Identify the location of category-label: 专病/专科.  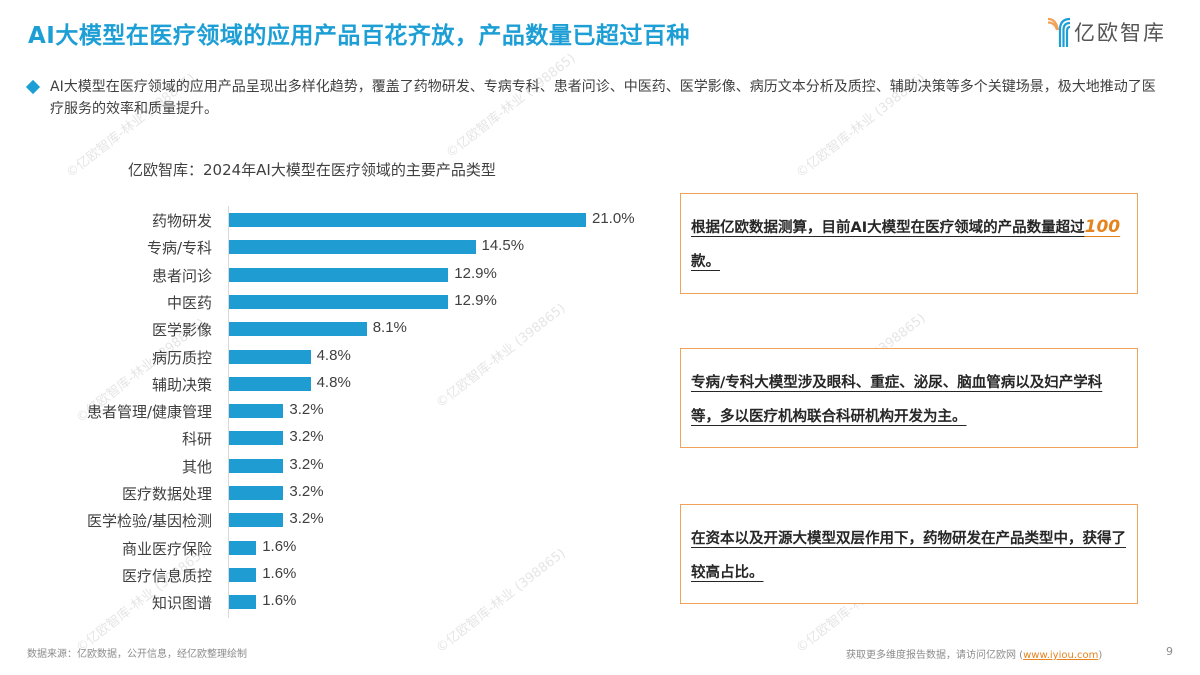
(179, 248).